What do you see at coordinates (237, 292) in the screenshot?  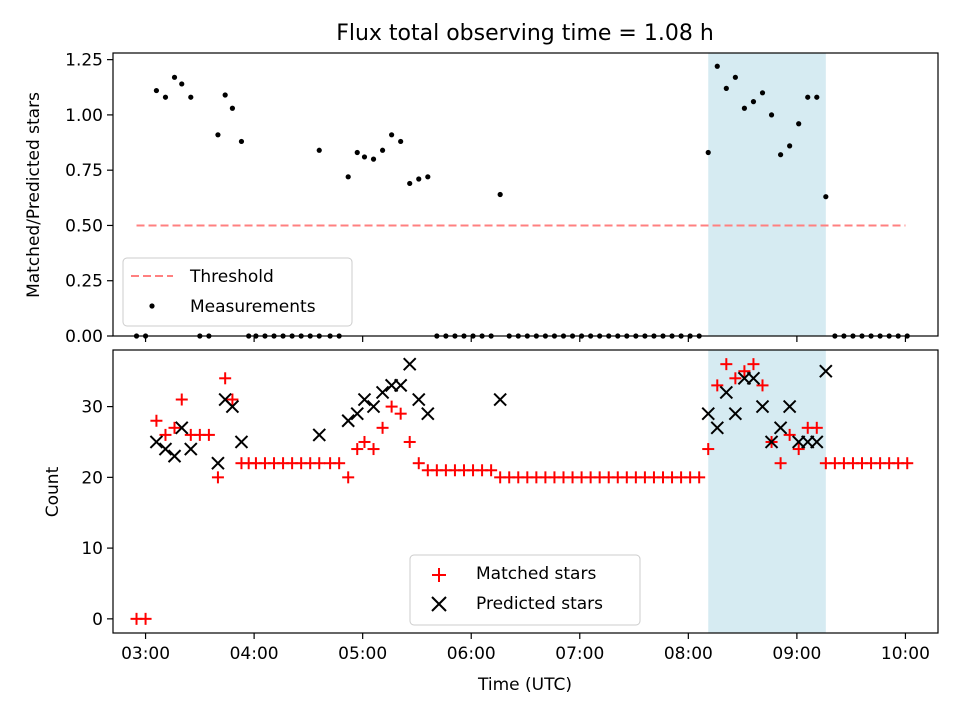 I see `top-legend-box` at bounding box center [237, 292].